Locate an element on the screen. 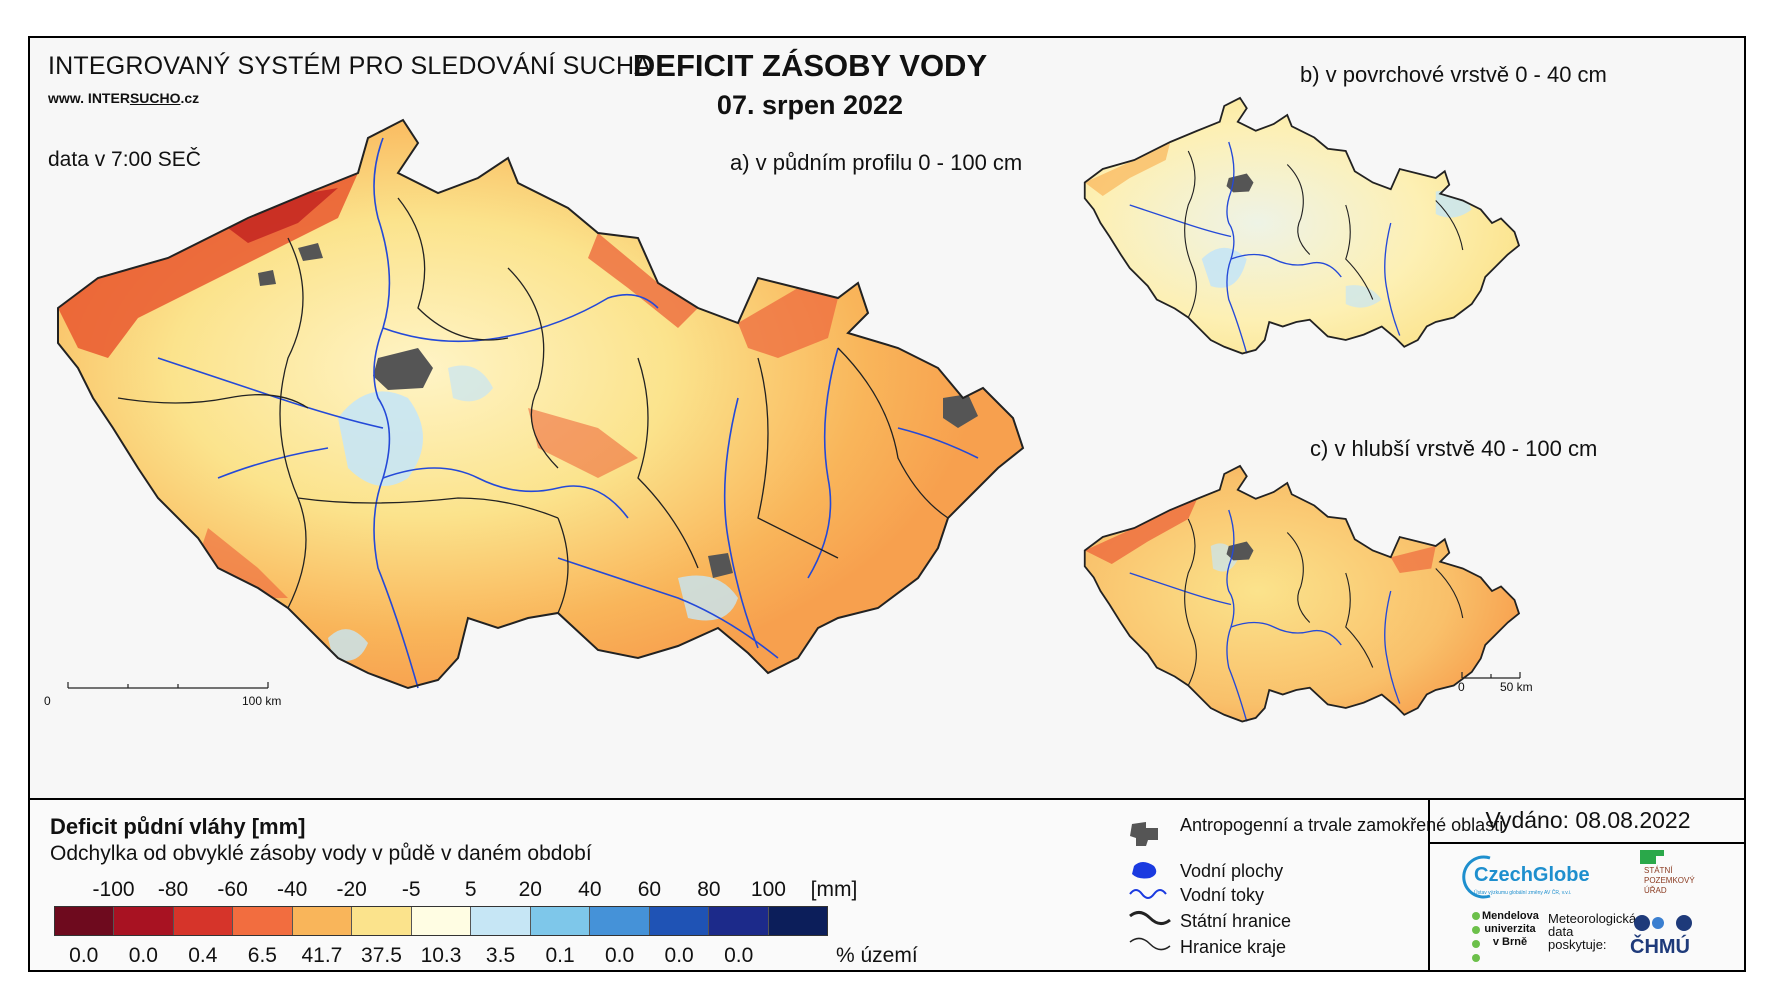  small-scale-end: 50 km is located at coordinates (1516, 687).